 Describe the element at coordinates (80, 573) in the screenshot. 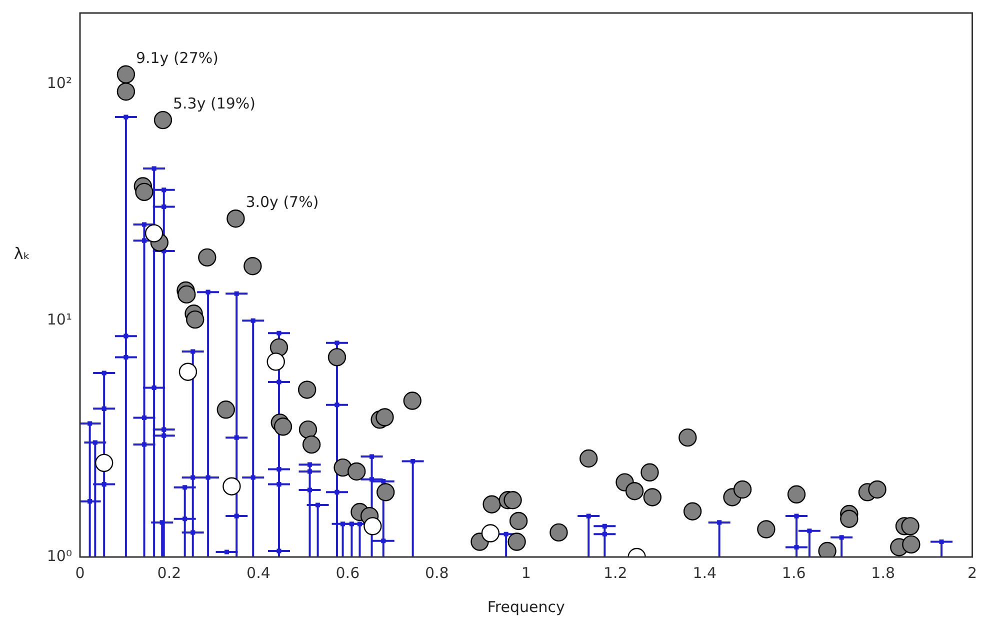

I see `x-tick-label: 0` at that location.